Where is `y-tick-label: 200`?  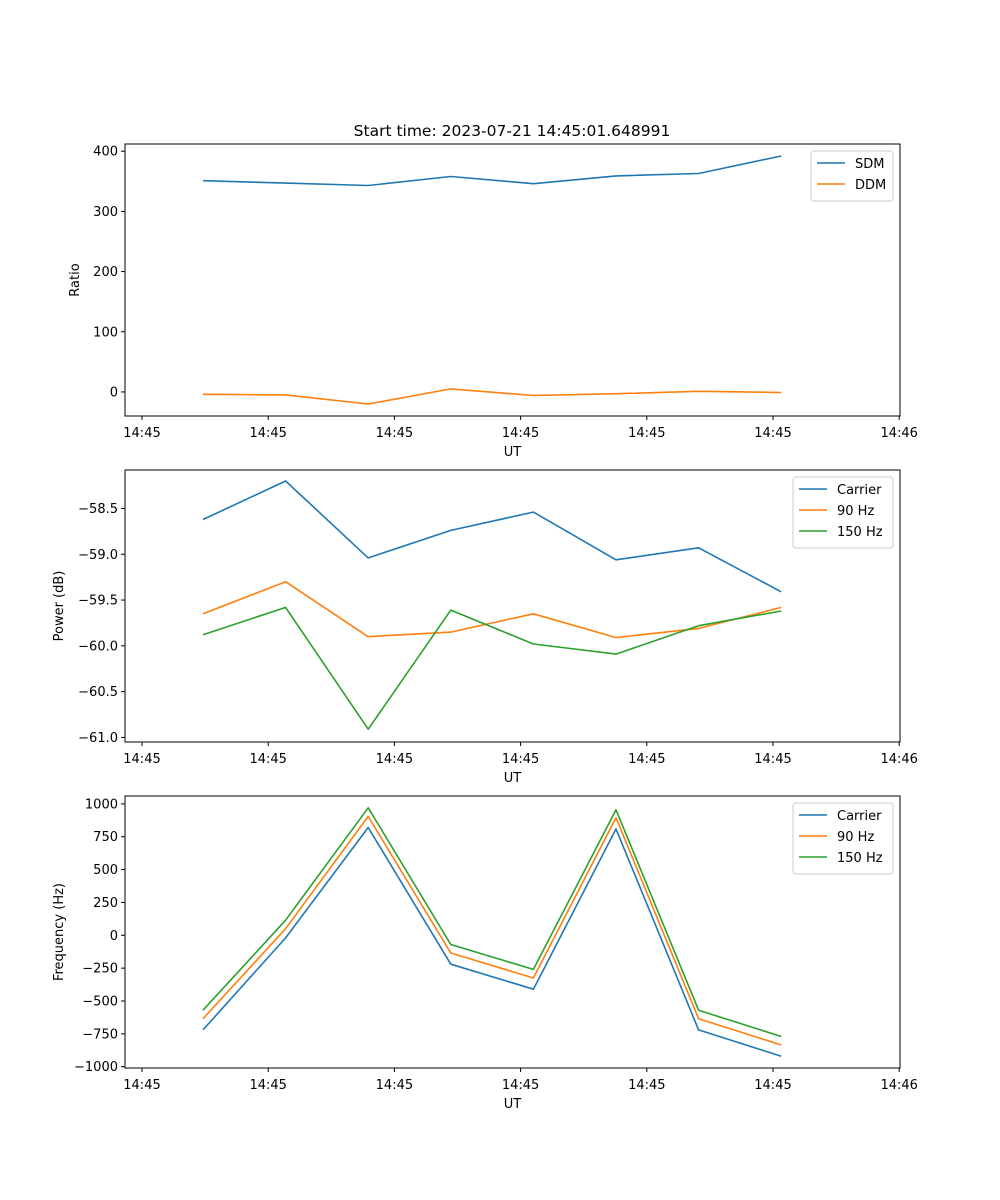
y-tick-label: 200 is located at coordinates (105, 272).